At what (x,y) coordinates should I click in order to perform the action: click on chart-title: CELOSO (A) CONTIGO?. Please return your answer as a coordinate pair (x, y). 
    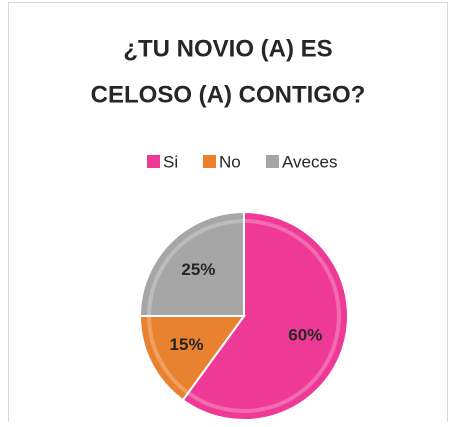
    Looking at the image, I should click on (228, 94).